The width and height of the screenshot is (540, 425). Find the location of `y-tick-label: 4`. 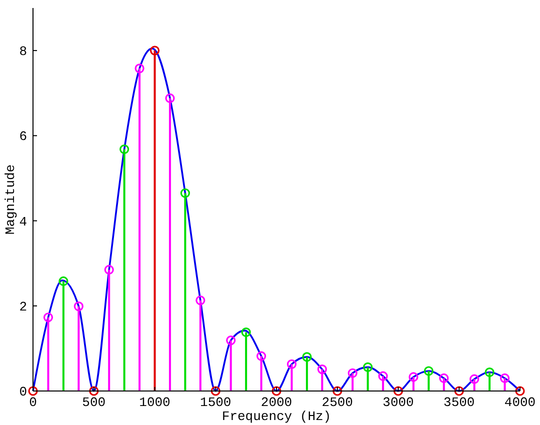

y-tick-label: 4 is located at coordinates (23, 222).